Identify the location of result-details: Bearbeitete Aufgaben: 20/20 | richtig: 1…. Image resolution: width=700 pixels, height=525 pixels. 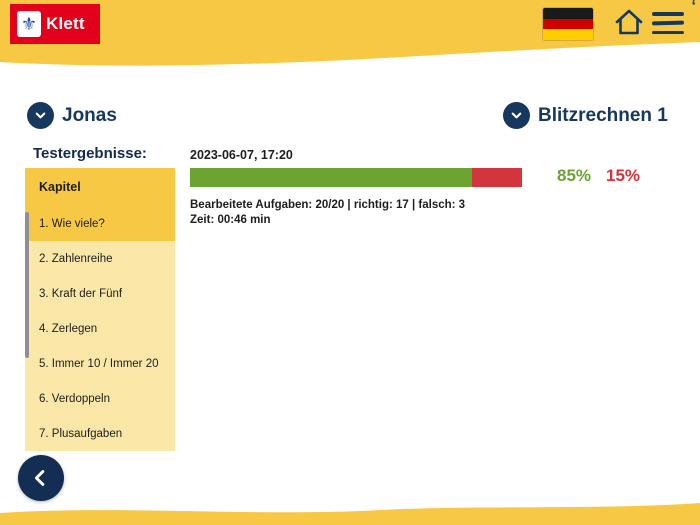
(327, 213).